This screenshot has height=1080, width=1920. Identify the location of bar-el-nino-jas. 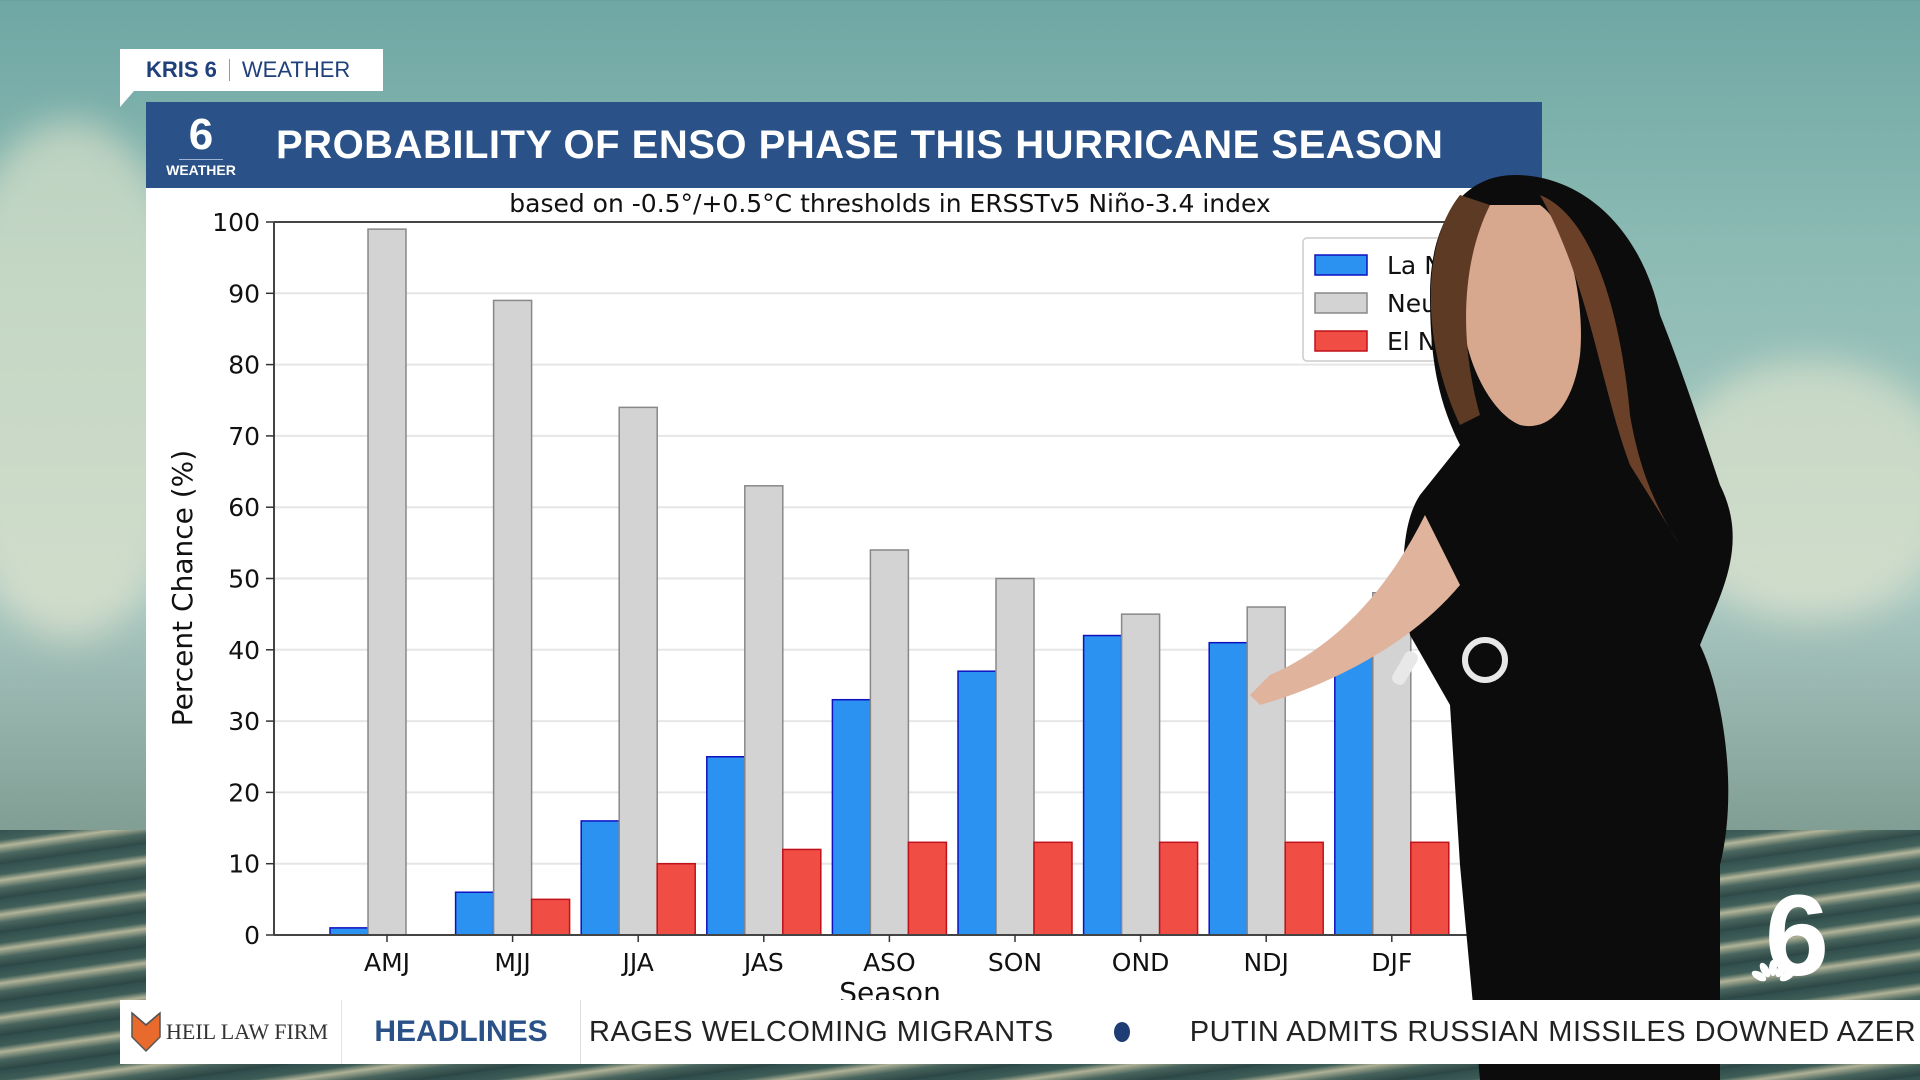
(802, 892).